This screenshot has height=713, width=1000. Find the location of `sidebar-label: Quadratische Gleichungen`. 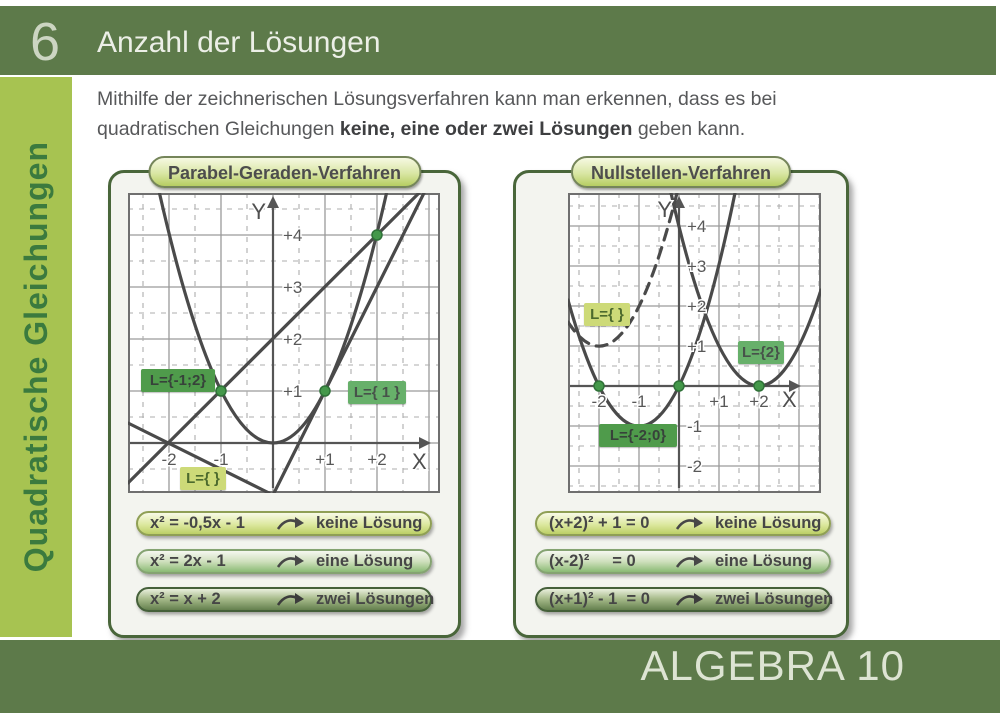

sidebar-label: Quadratische Gleichungen is located at coordinates (35, 357).